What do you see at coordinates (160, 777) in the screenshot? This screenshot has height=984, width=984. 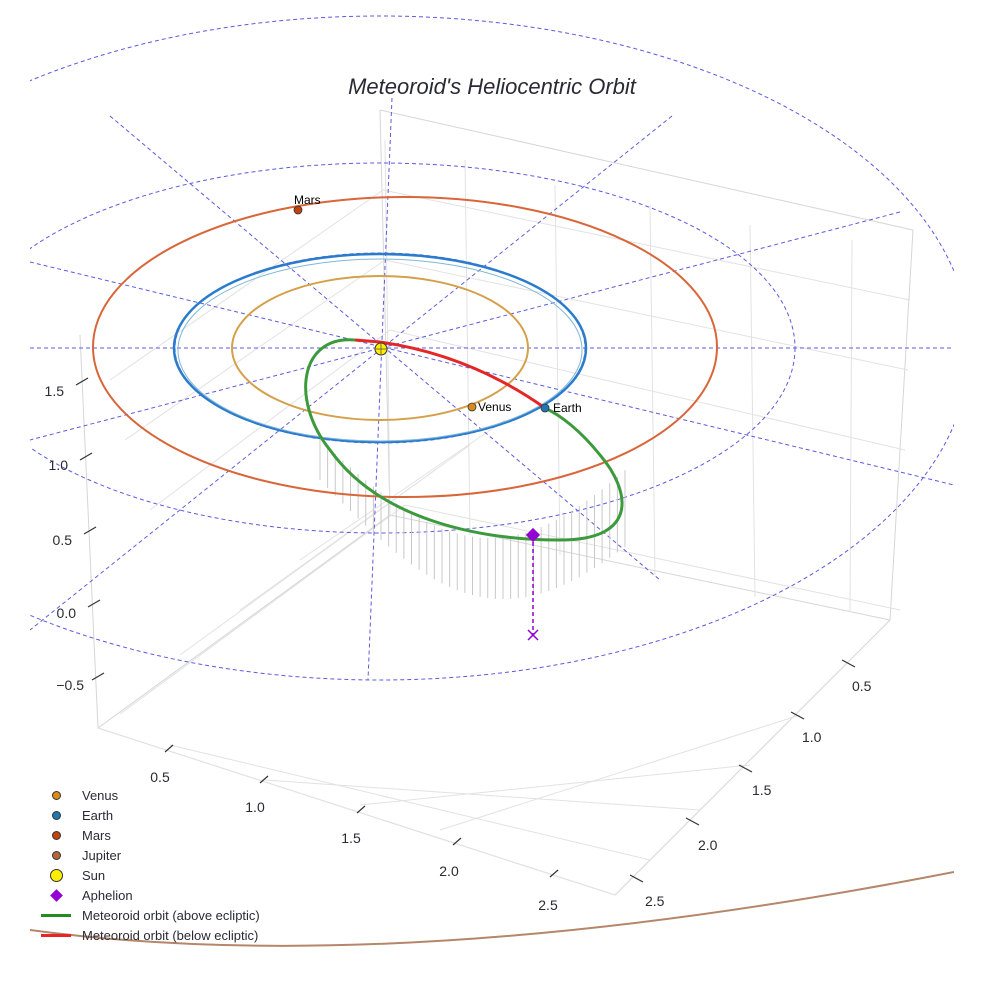 I see `x-tick-label: 0.5` at bounding box center [160, 777].